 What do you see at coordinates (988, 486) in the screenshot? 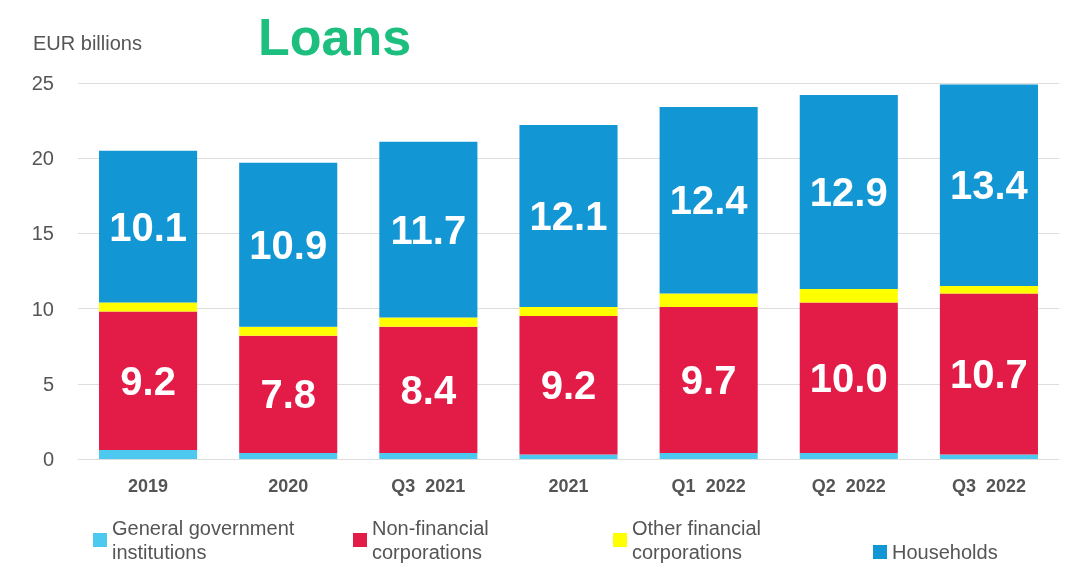
I see `x-tick-label: Q3 2022` at bounding box center [988, 486].